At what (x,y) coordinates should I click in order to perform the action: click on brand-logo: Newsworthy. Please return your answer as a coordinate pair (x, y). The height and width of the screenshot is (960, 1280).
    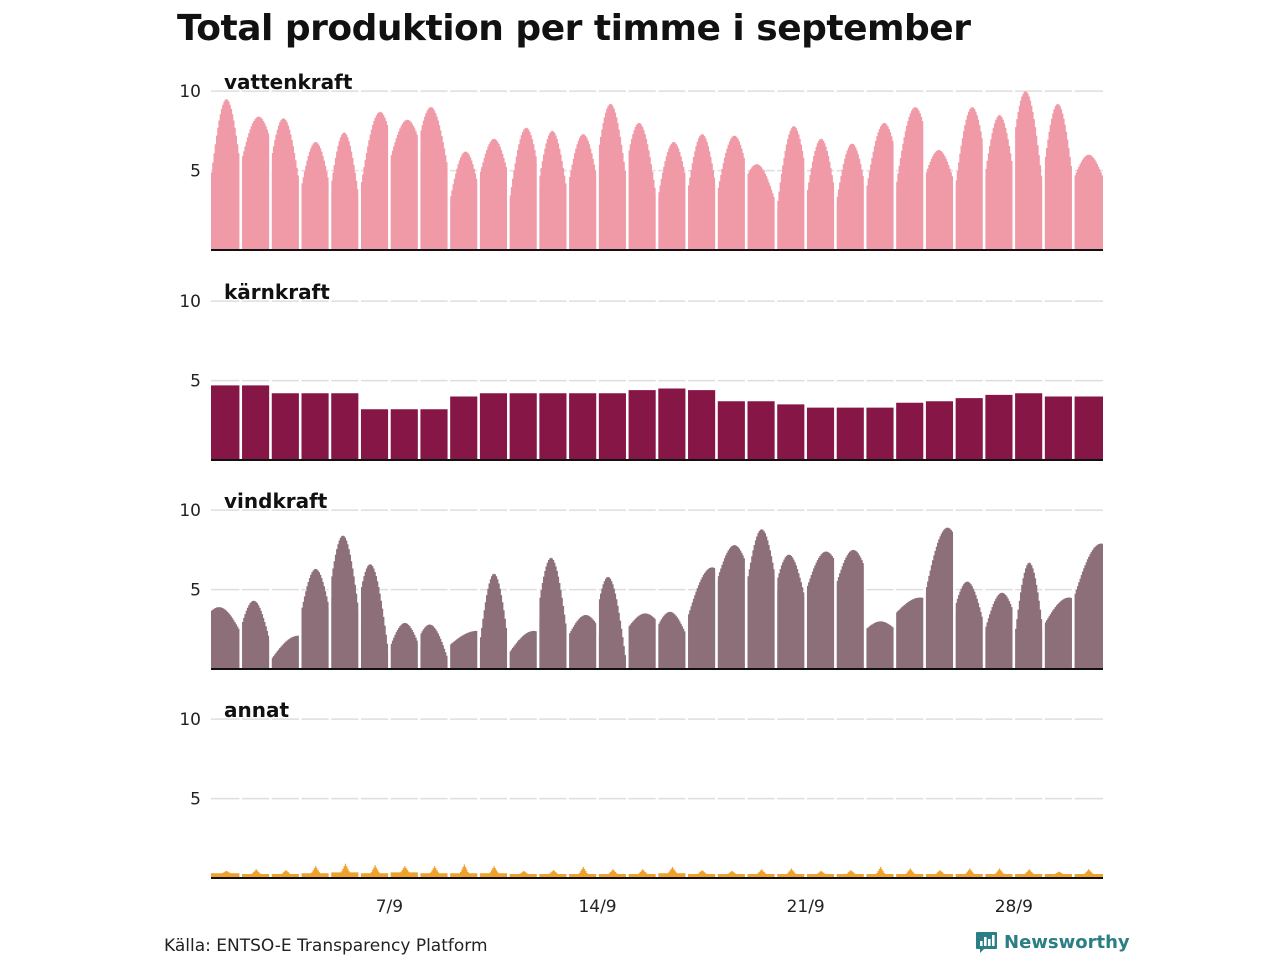
    Looking at the image, I should click on (1052, 942).